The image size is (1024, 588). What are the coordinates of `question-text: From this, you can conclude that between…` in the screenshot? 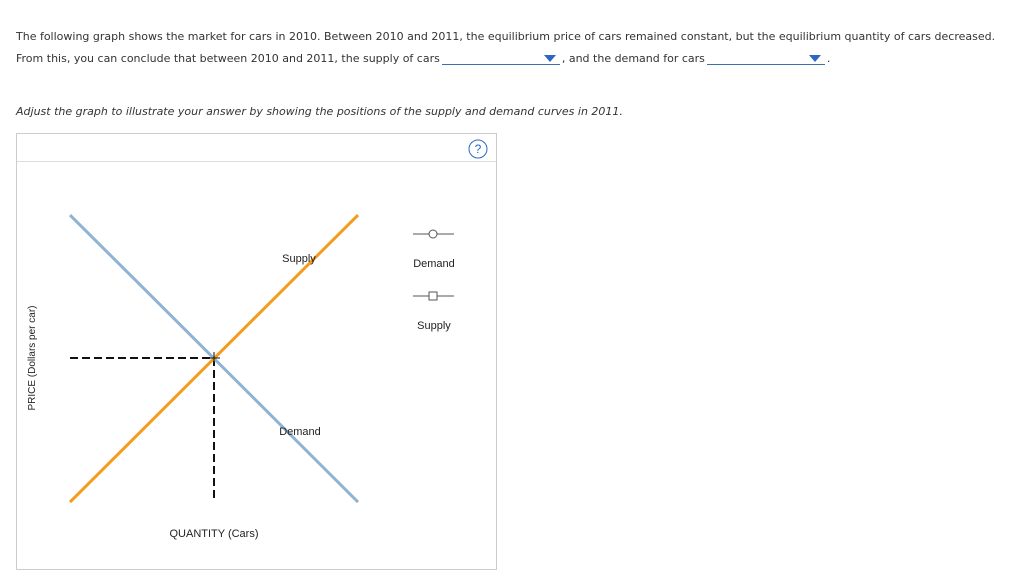 It's located at (228, 58).